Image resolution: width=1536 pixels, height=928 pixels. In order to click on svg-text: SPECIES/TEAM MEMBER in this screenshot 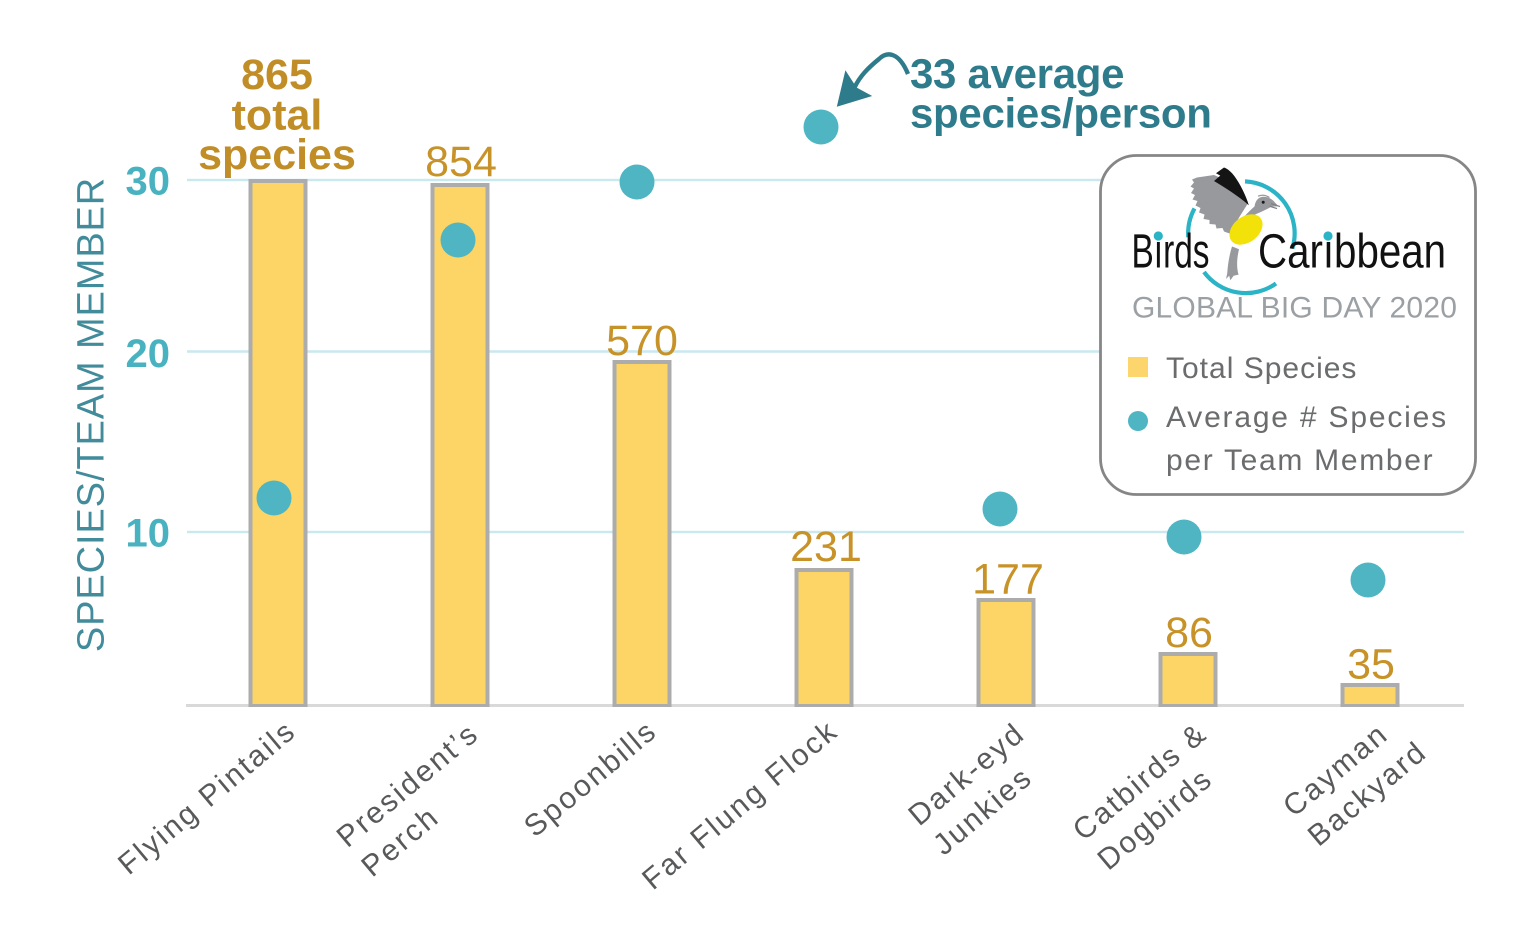, I will do `click(92, 414)`.